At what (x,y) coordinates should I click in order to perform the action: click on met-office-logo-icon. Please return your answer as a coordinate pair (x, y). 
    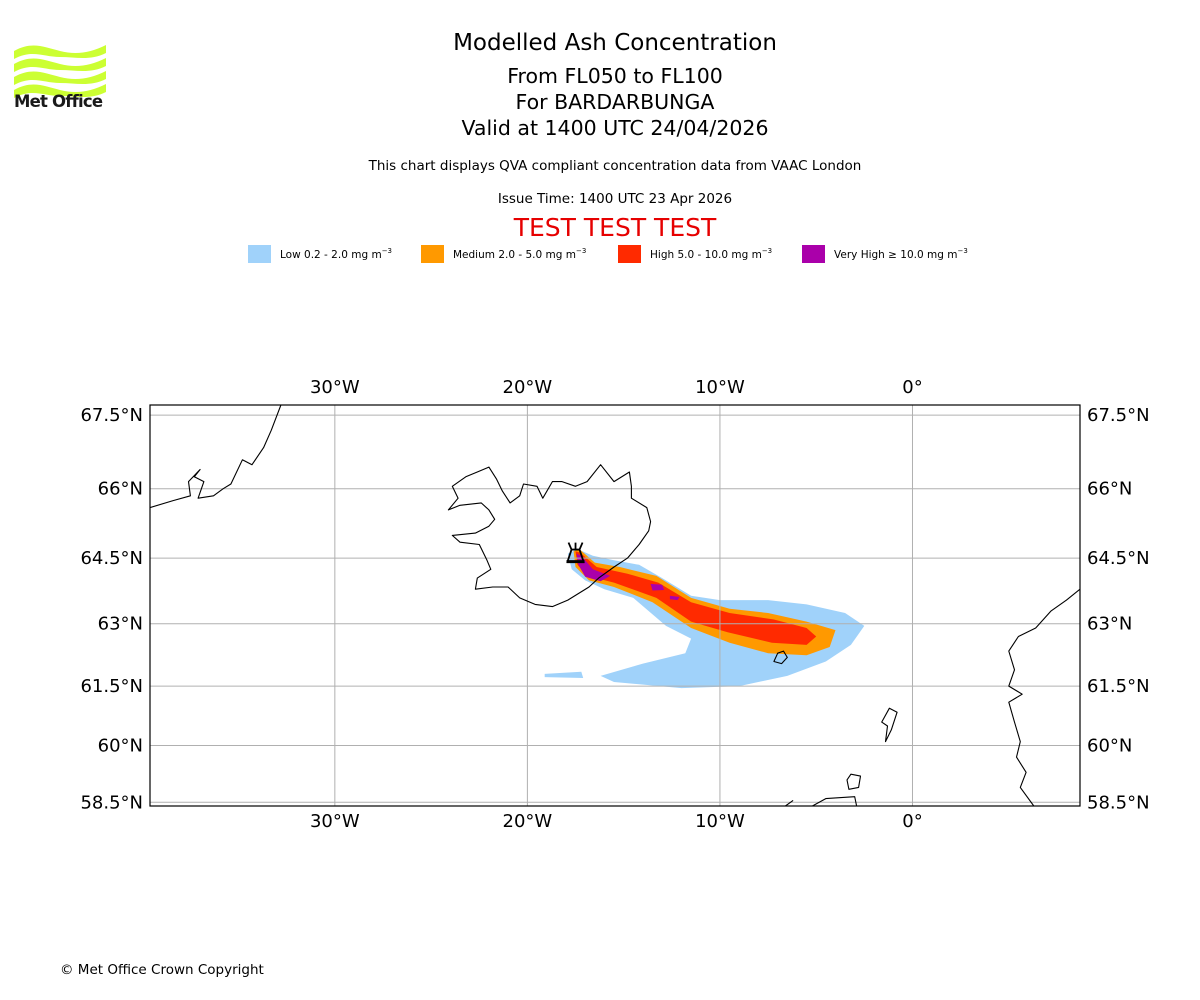
    Looking at the image, I should click on (60, 71).